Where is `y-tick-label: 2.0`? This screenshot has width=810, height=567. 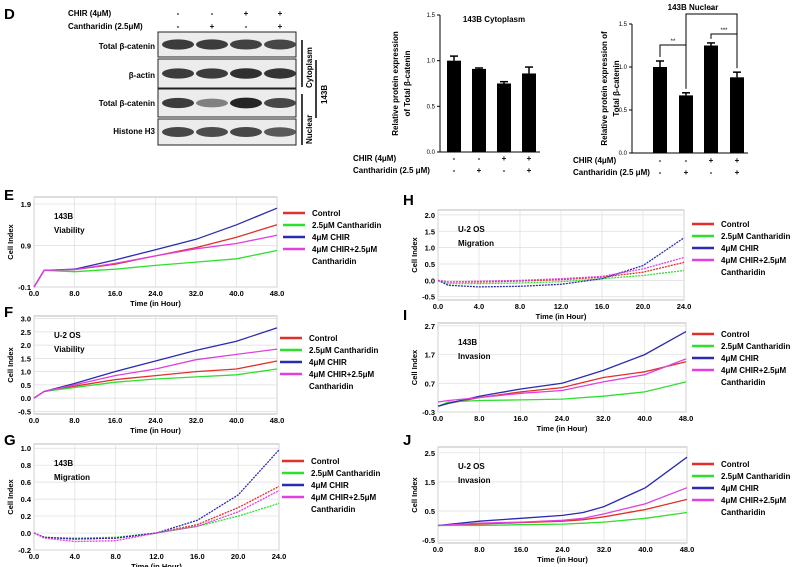
y-tick-label: 2.0 is located at coordinates (430, 215).